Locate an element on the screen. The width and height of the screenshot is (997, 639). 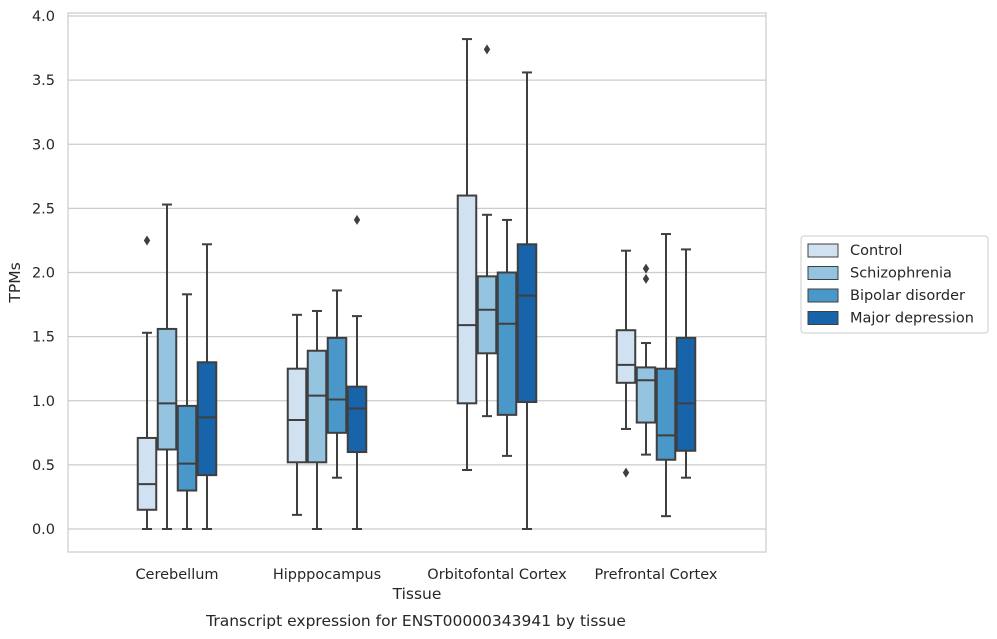
y-tick-label: 0.0 is located at coordinates (43, 530).